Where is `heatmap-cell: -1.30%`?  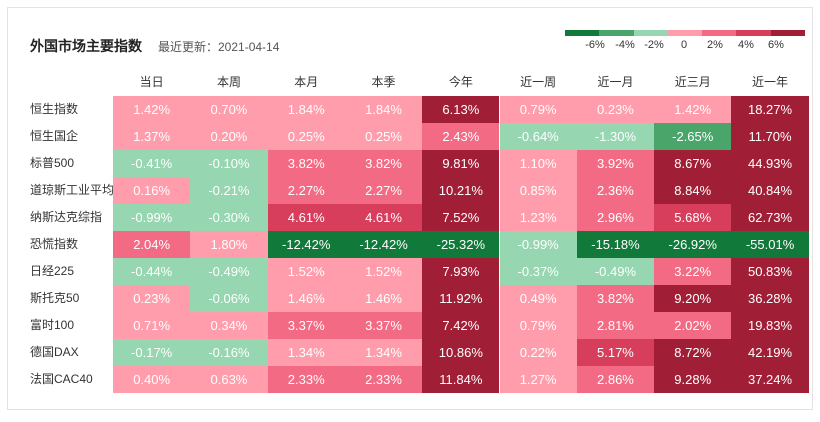
heatmap-cell: -1.30% is located at coordinates (615, 136).